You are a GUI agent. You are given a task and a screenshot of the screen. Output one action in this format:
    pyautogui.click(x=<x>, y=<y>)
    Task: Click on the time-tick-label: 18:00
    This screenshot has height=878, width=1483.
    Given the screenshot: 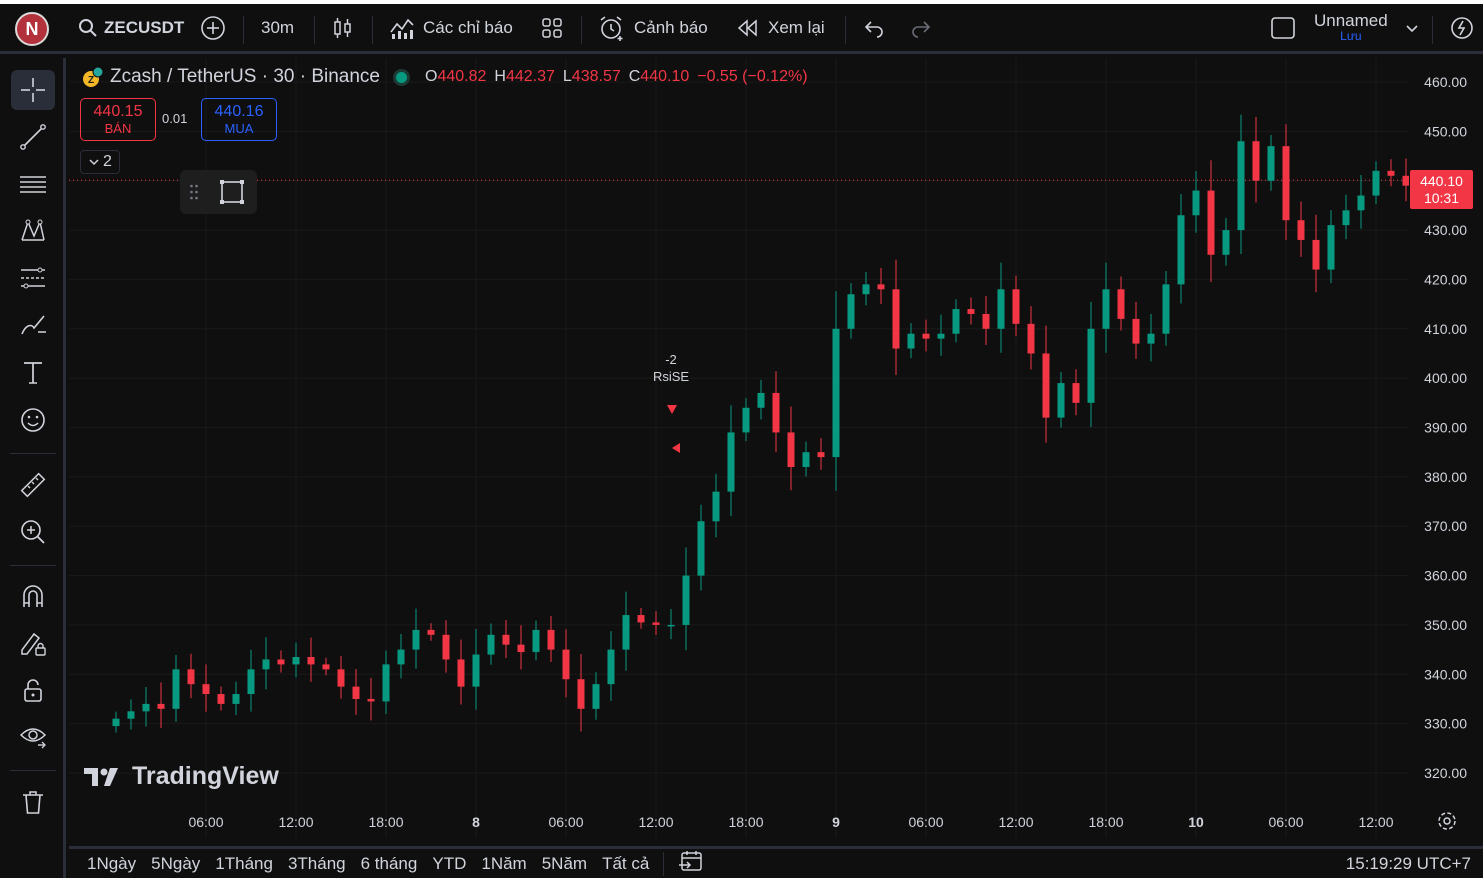 What is the action you would take?
    pyautogui.click(x=1105, y=822)
    